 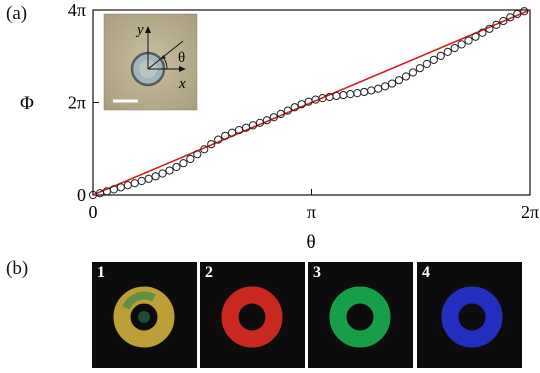 What do you see at coordinates (426, 272) in the screenshot?
I see `image-tile-label: 4` at bounding box center [426, 272].